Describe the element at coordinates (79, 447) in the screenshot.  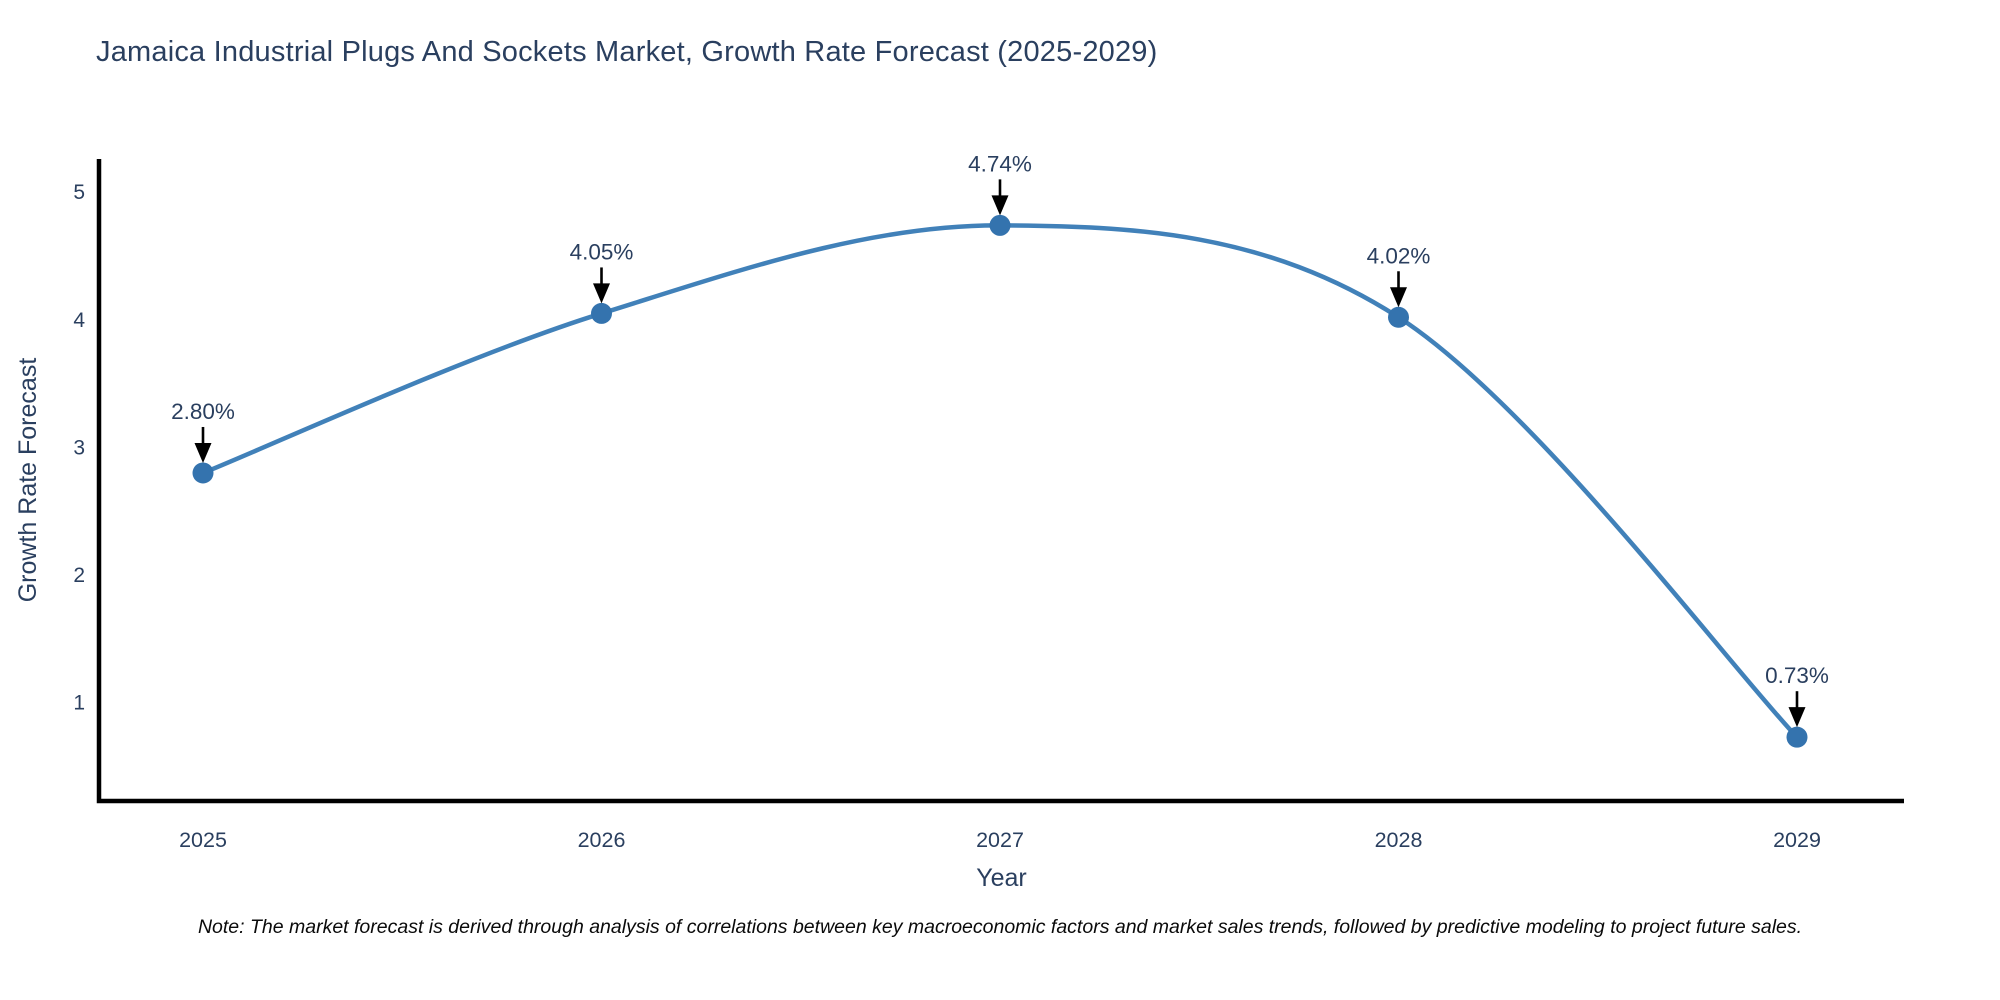
I see `y-tick-label: 3` at that location.